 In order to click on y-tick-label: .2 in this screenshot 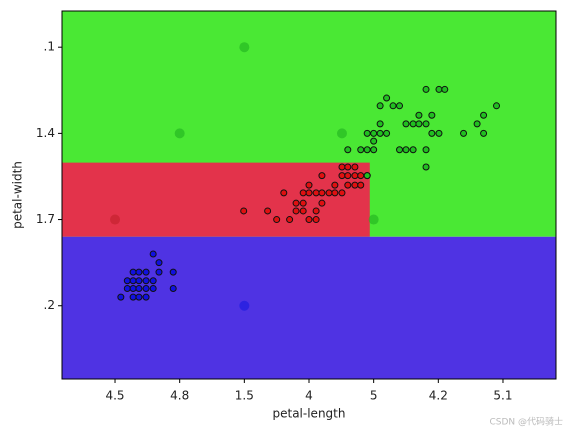, I will do `click(49, 305)`.